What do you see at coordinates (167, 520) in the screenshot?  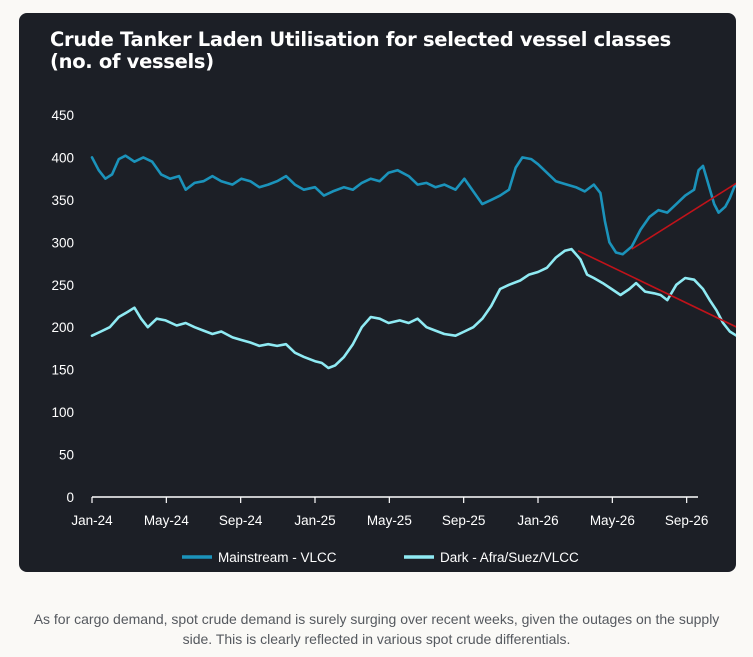 I see `x-tick-label: May-24` at bounding box center [167, 520].